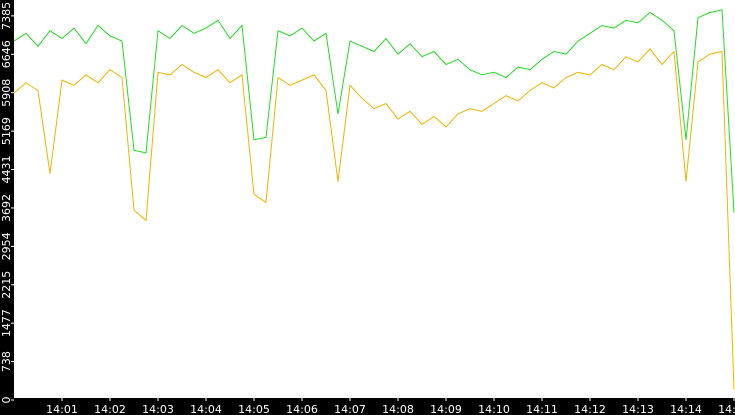  What do you see at coordinates (6, 285) in the screenshot?
I see `y-tick-label: 2215` at bounding box center [6, 285].